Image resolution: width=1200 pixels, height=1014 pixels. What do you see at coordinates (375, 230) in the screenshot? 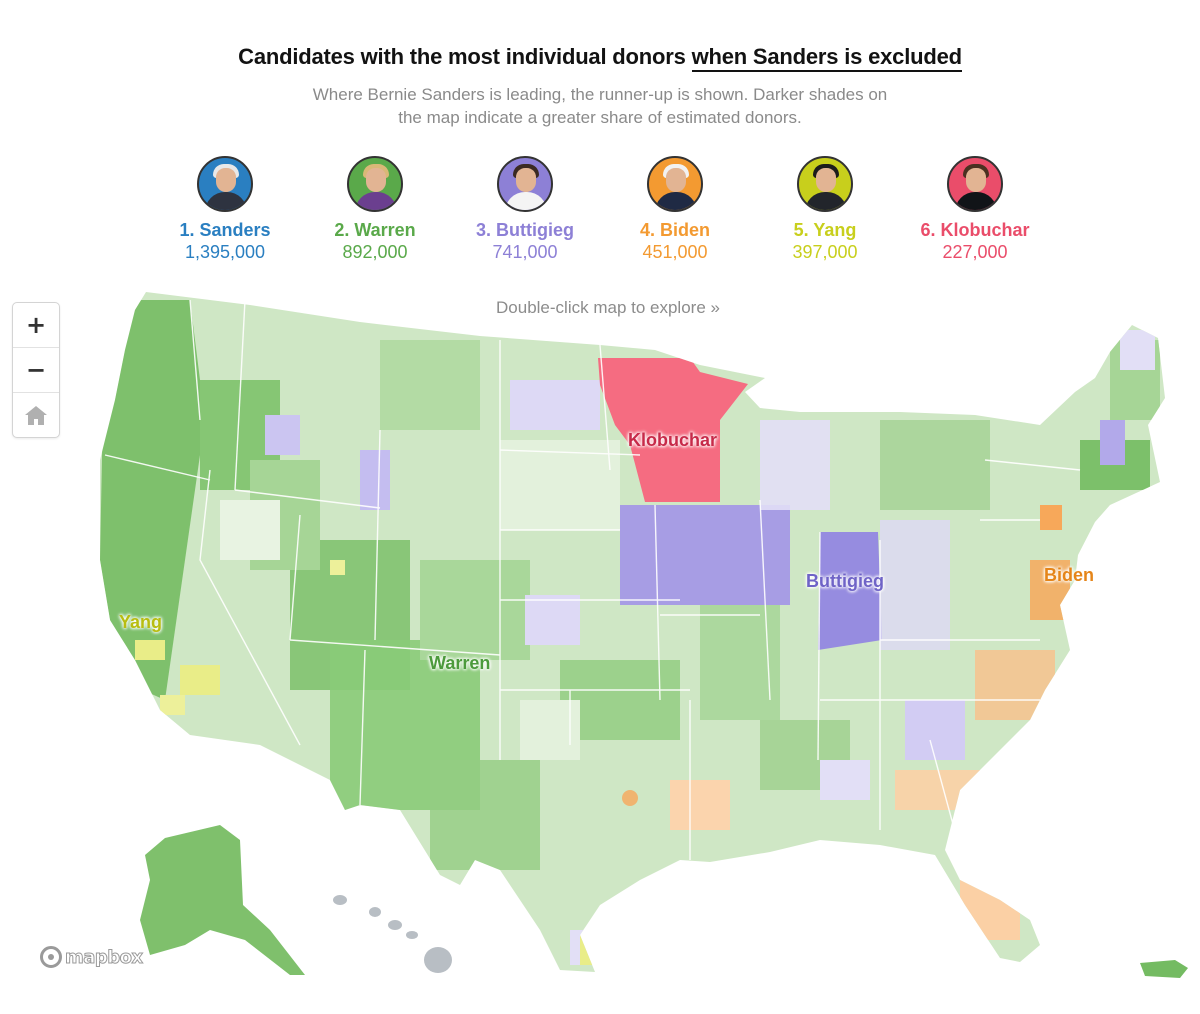
I see `candidate-name: 2. Warren` at bounding box center [375, 230].